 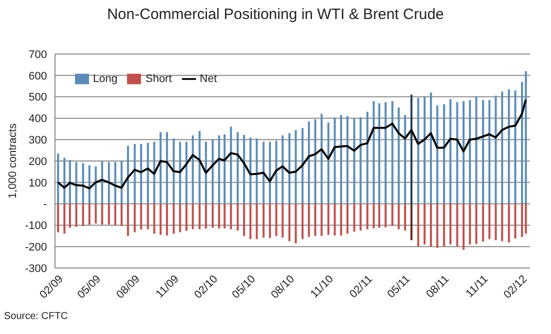 What do you see at coordinates (37, 76) in the screenshot?
I see `y-tick-label: 600` at bounding box center [37, 76].